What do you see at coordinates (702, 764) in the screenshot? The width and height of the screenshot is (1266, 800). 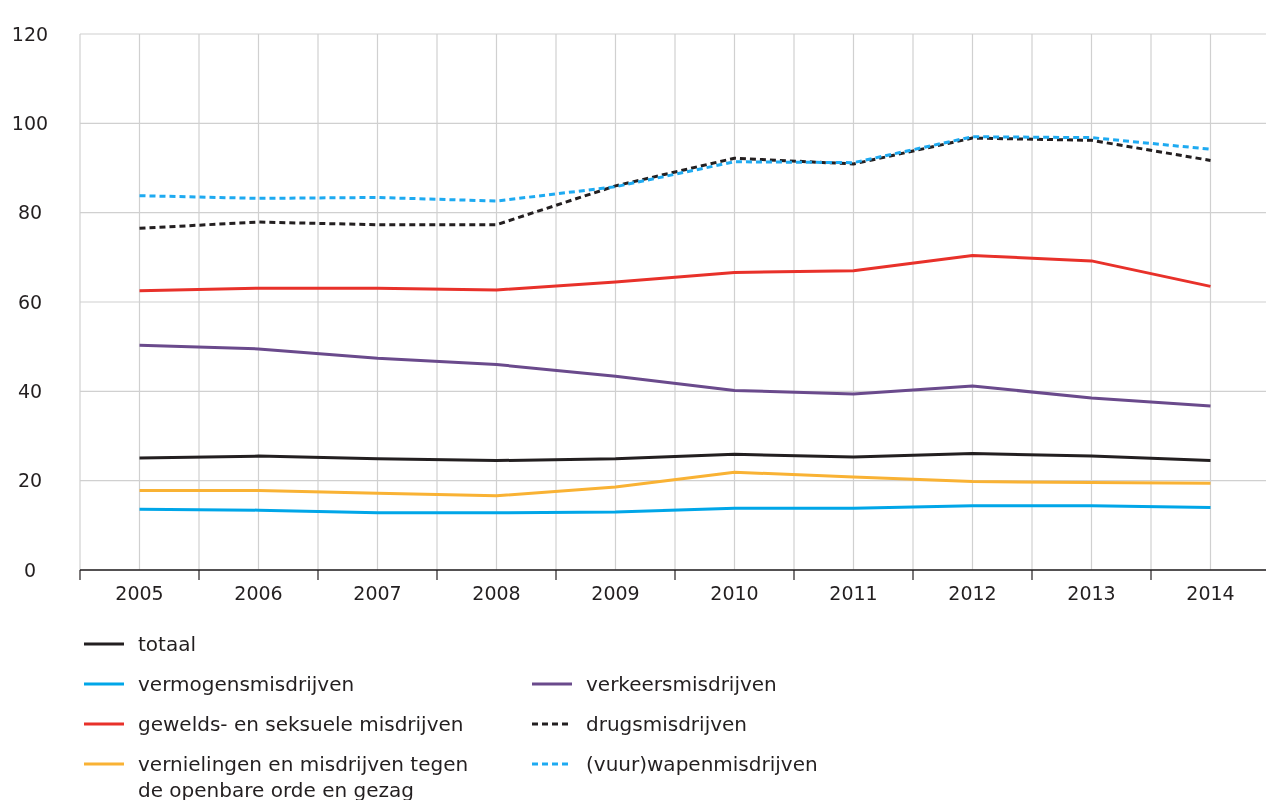 I see `legend-label: (vuur)wapenmisdrijven` at bounding box center [702, 764].